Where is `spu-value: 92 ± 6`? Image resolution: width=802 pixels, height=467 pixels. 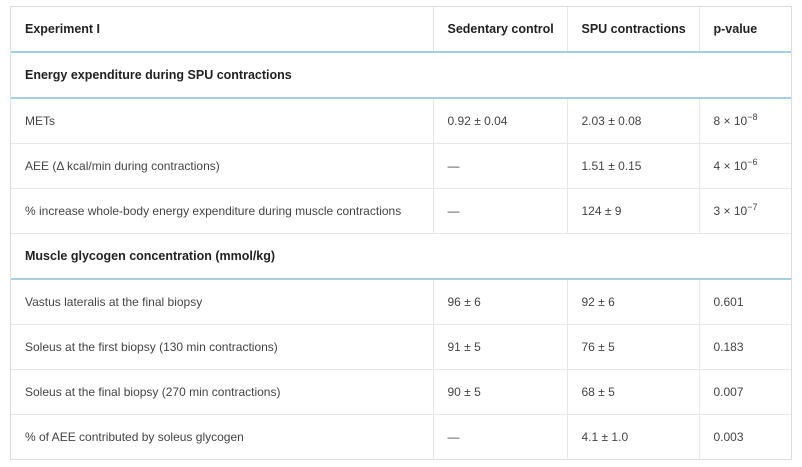
spu-value: 92 ± 6 is located at coordinates (633, 302).